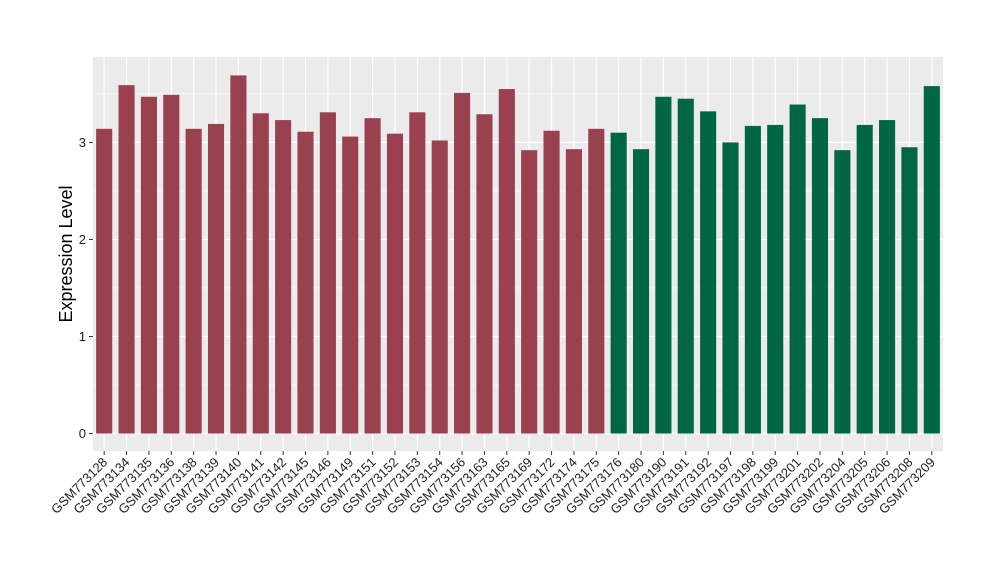  Describe the element at coordinates (372, 276) in the screenshot. I see `bar-GSM773151` at that location.